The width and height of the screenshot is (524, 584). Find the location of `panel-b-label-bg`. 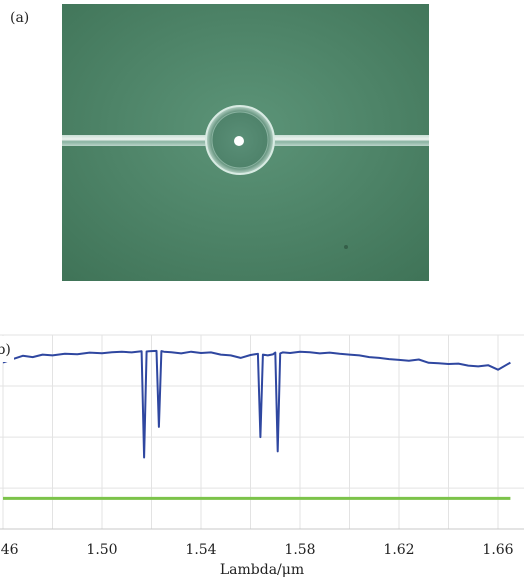

panel-b-label-bg is located at coordinates (7, 349).